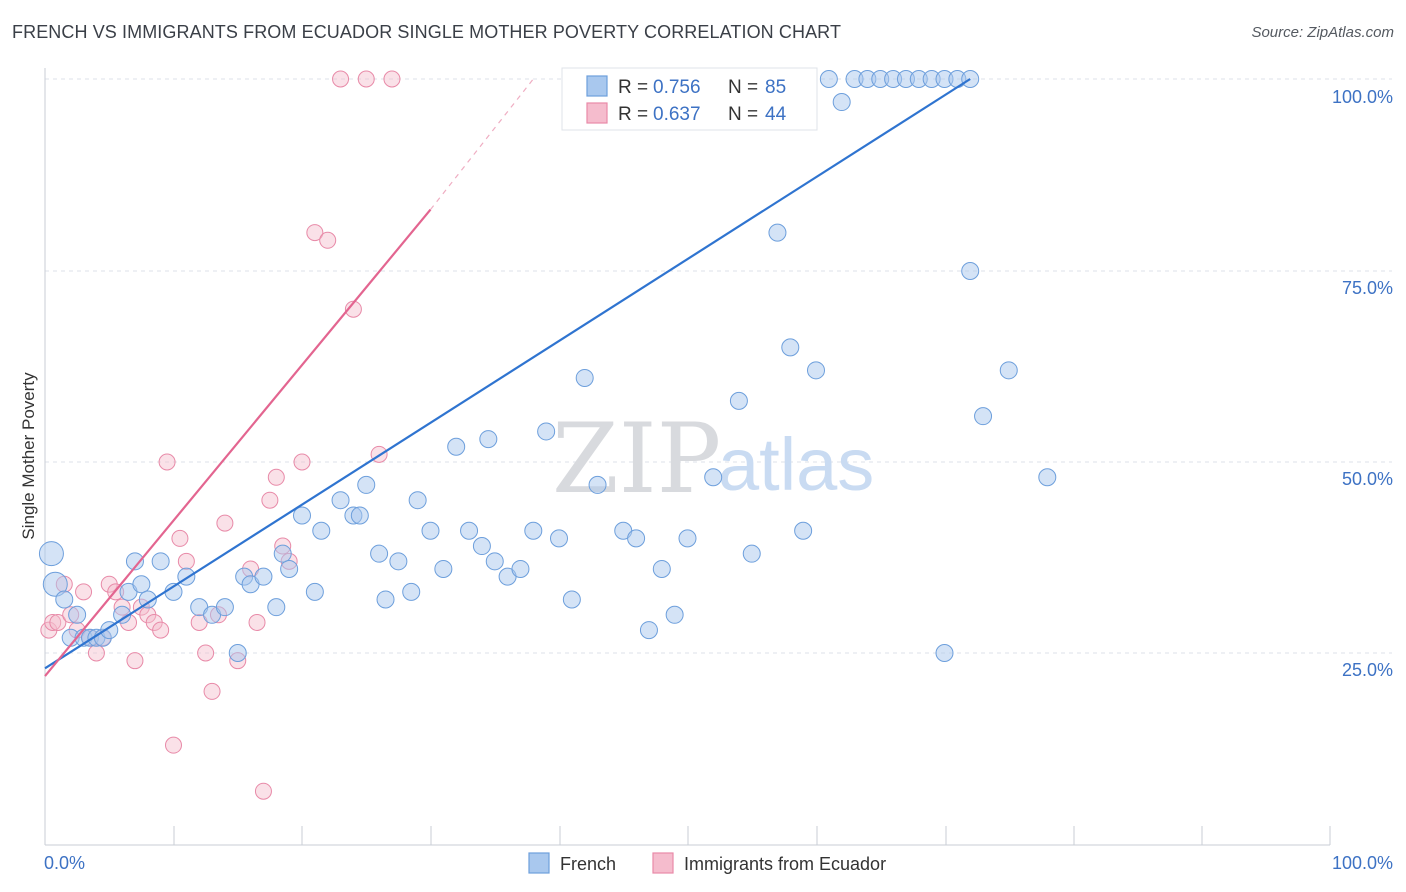 This screenshot has height=892, width=1406. I want to click on bottom-legend: French Immigrants from Ecuador, so click(707, 863).